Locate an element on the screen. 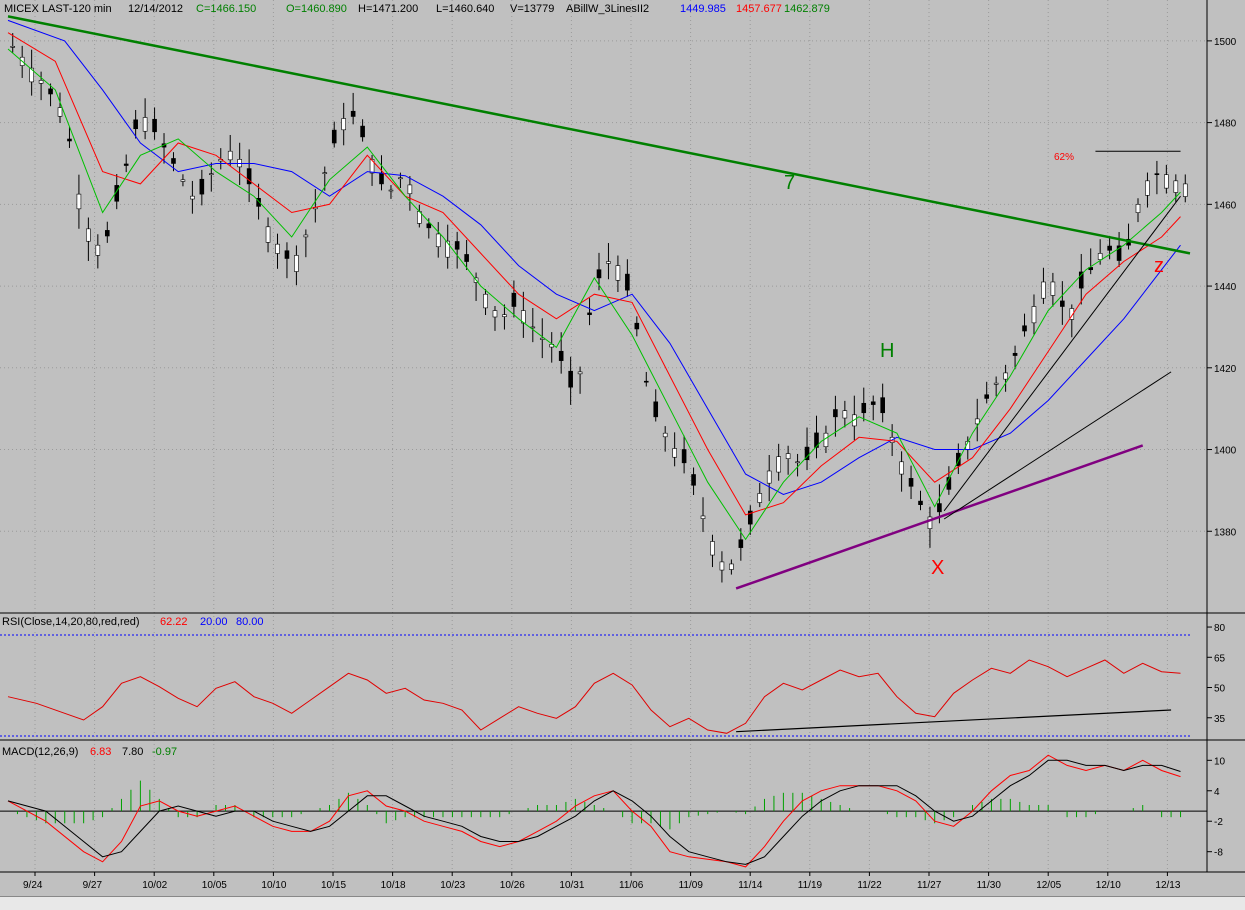 The width and height of the screenshot is (1245, 910). trendline-lower-support is located at coordinates (939, 517).